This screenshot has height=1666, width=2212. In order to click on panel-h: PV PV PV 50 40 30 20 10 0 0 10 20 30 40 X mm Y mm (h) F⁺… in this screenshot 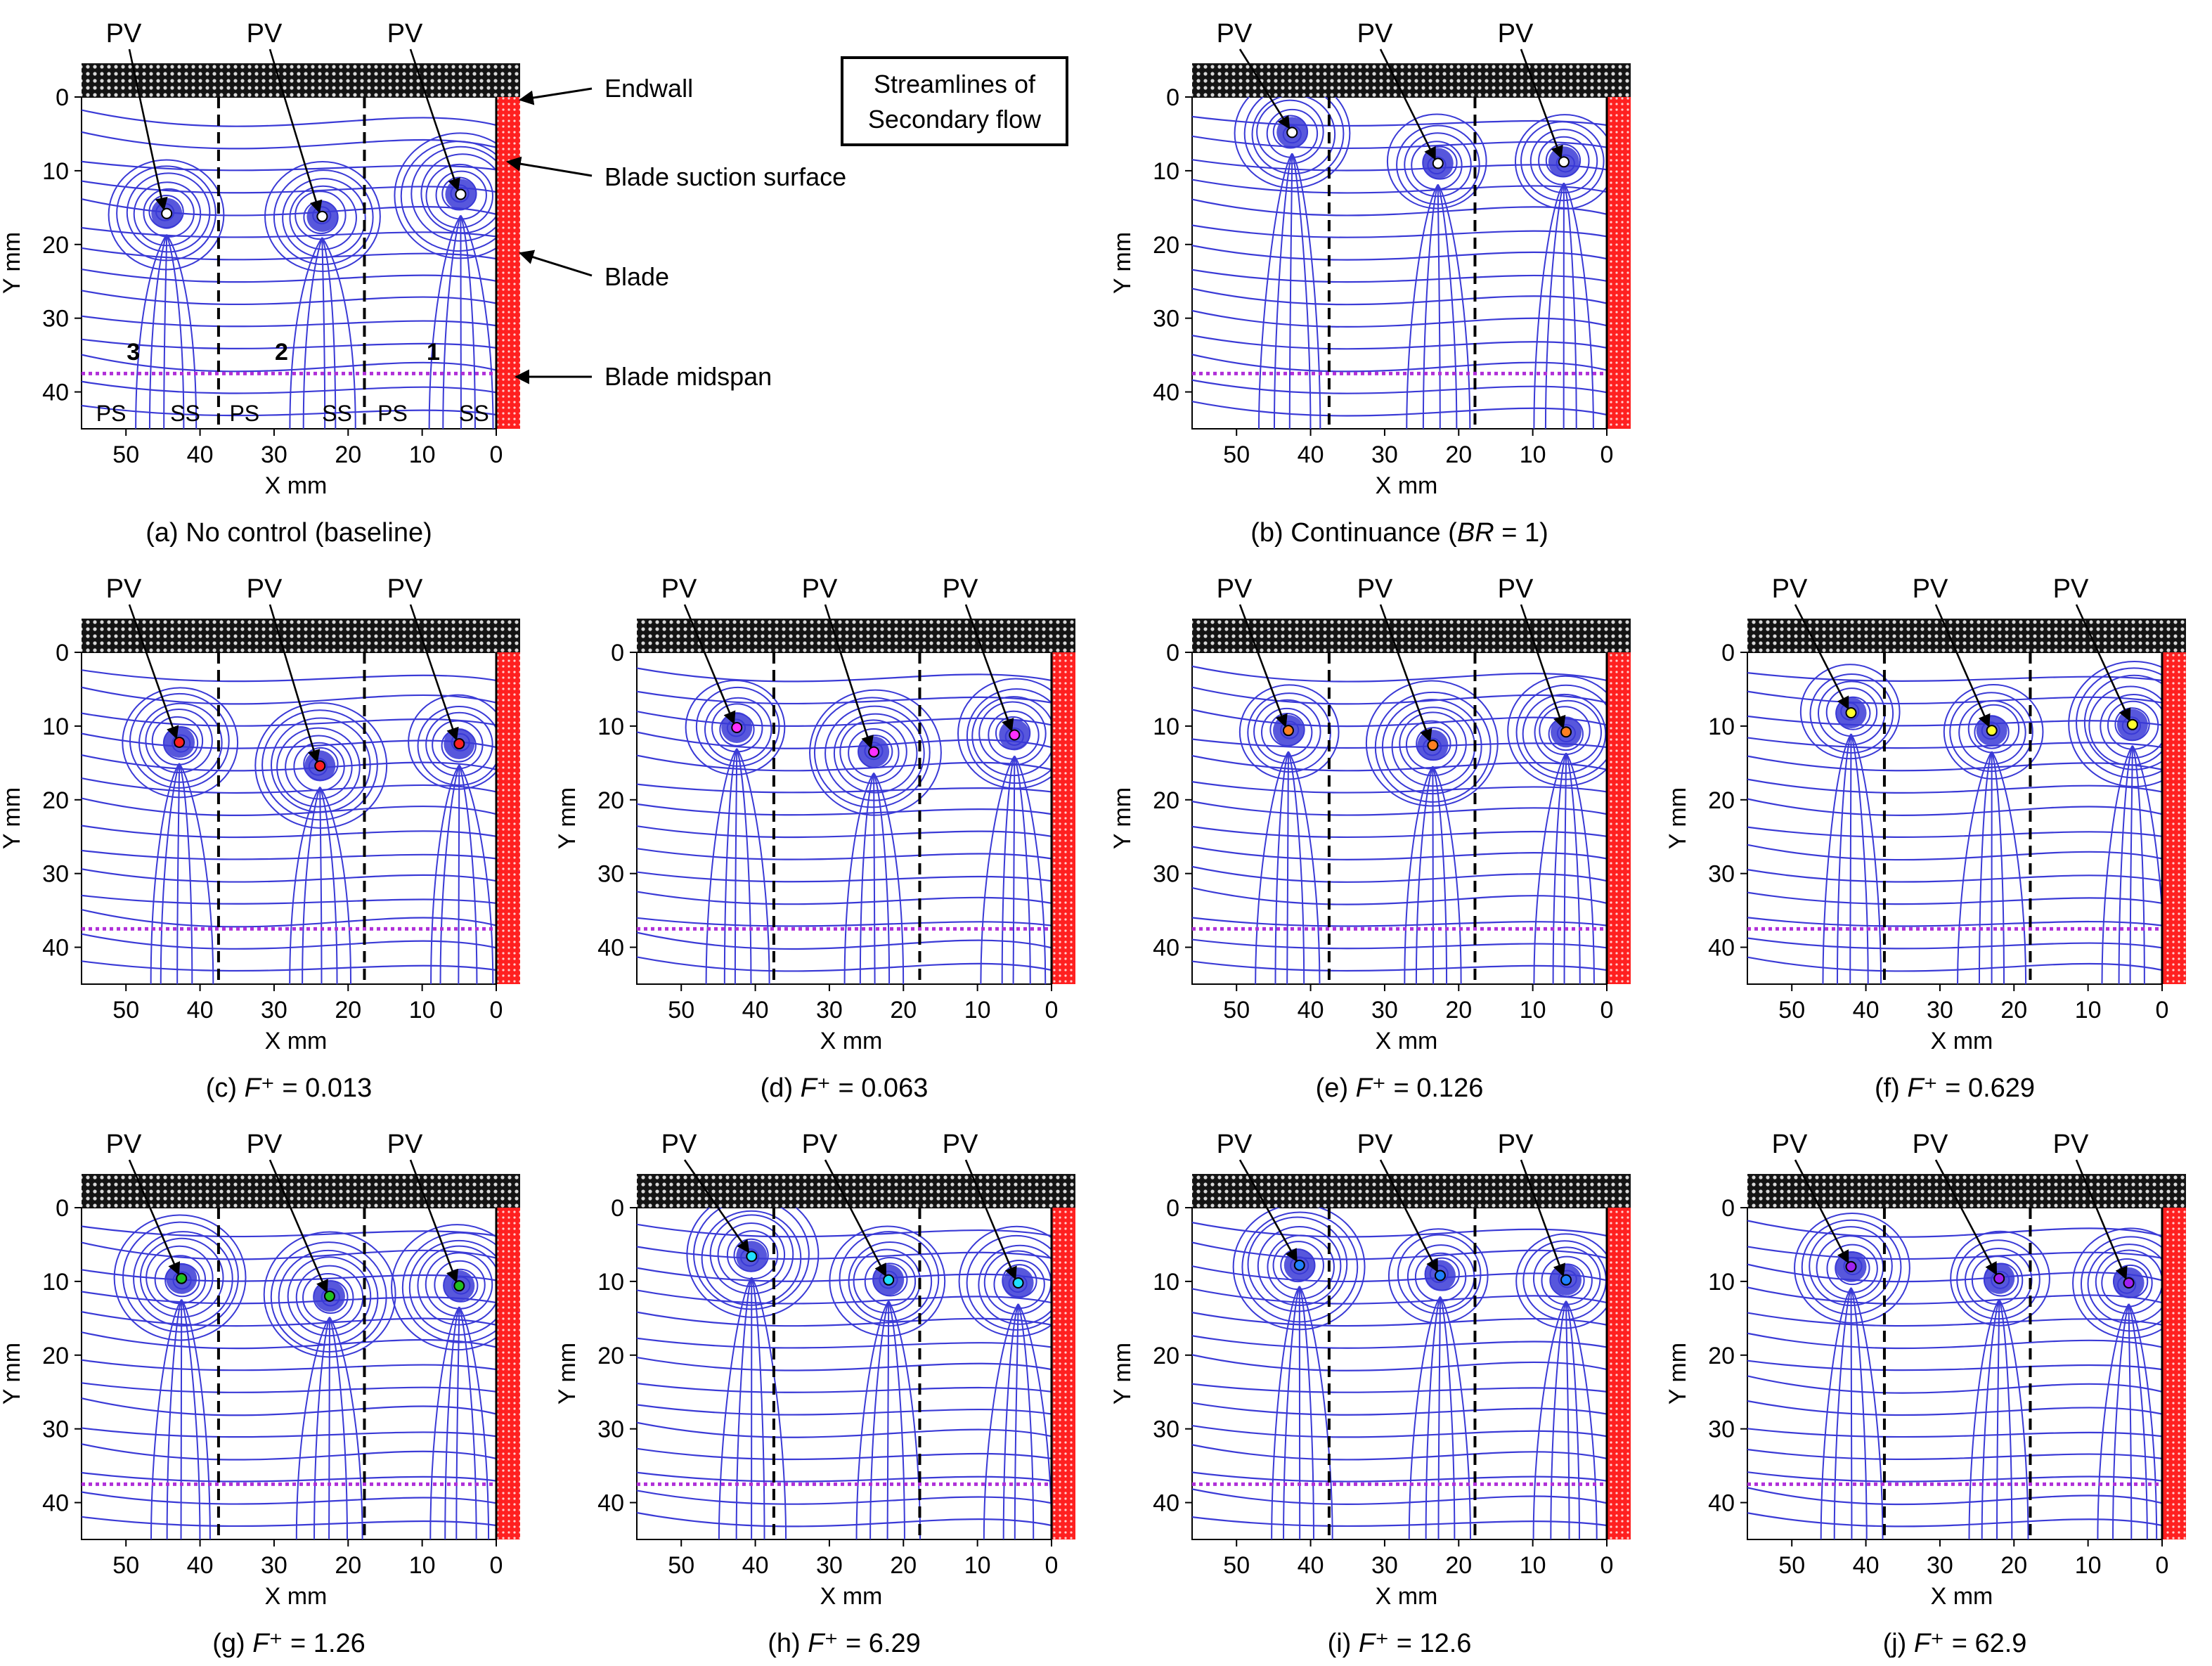, I will do `click(815, 1394)`.